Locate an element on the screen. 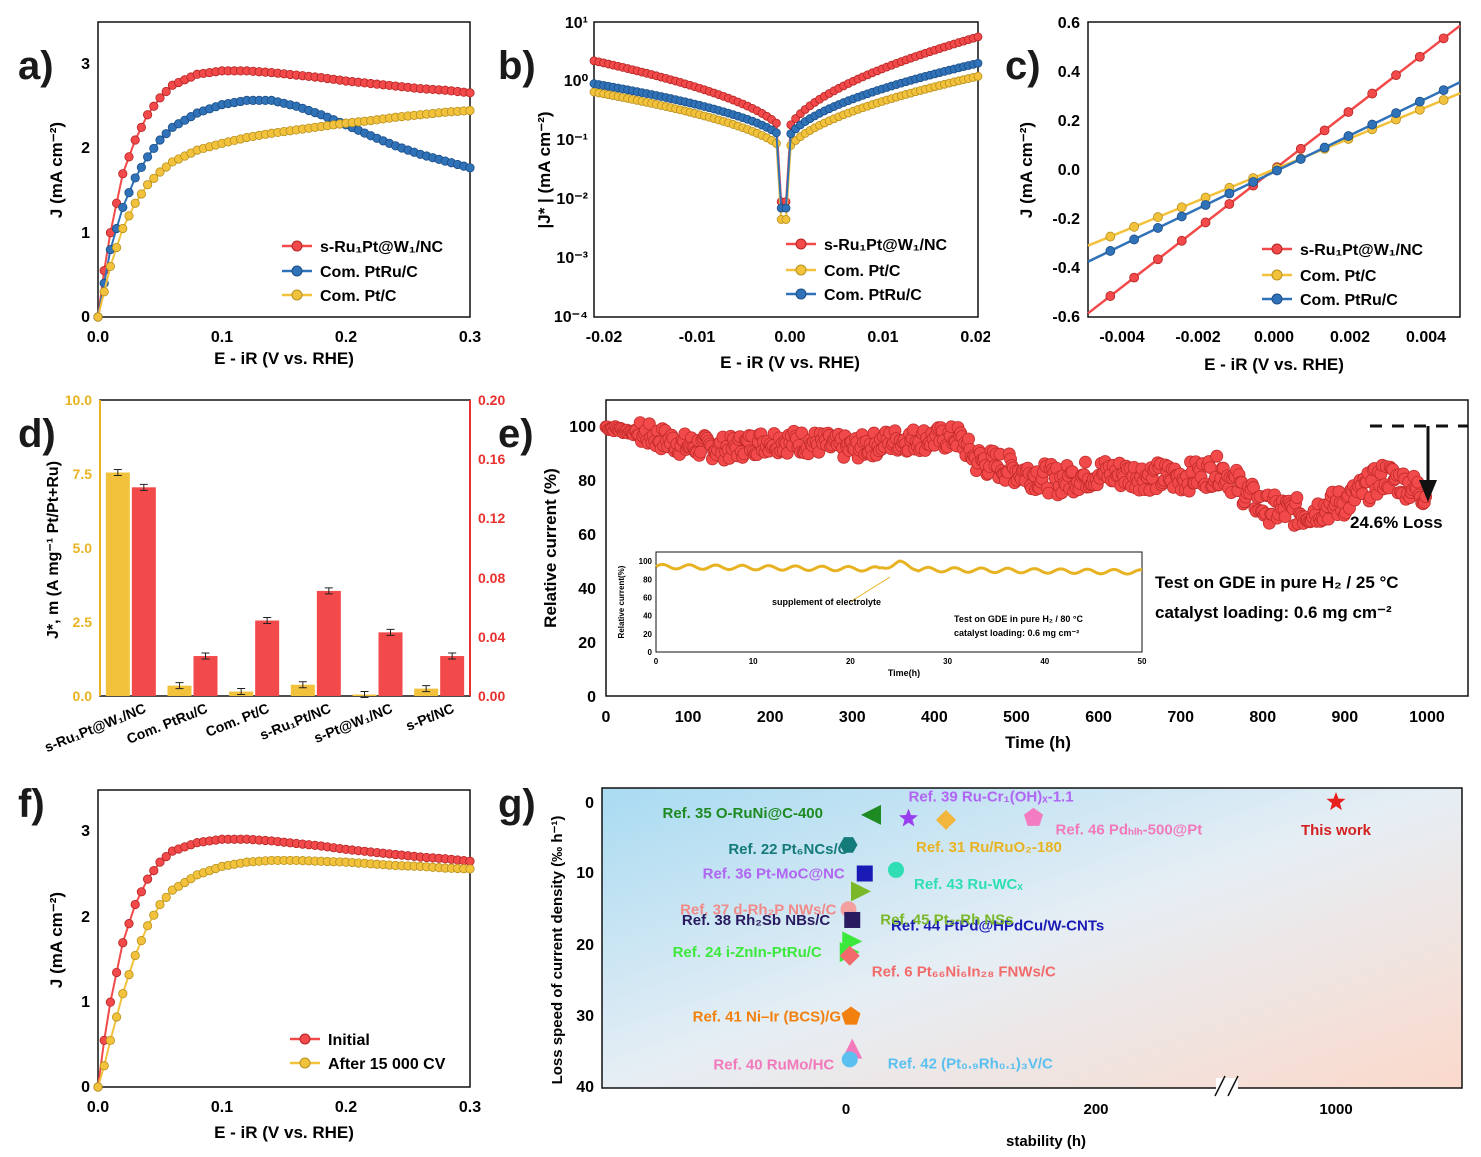  panel-tag-a: a) is located at coordinates (36, 66).